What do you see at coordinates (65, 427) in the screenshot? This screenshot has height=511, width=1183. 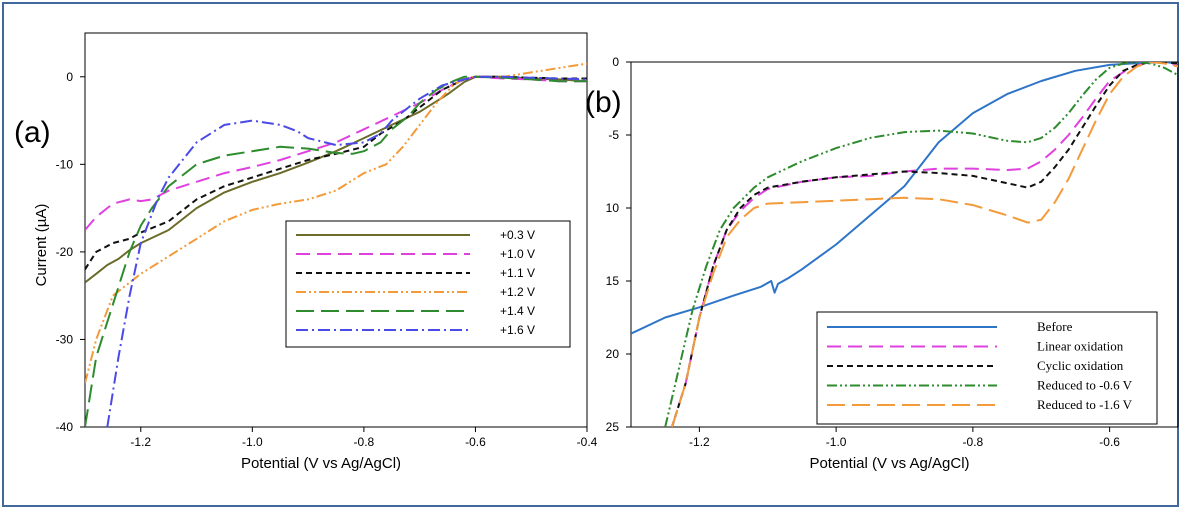 I see `y-tick-label: -40` at bounding box center [65, 427].